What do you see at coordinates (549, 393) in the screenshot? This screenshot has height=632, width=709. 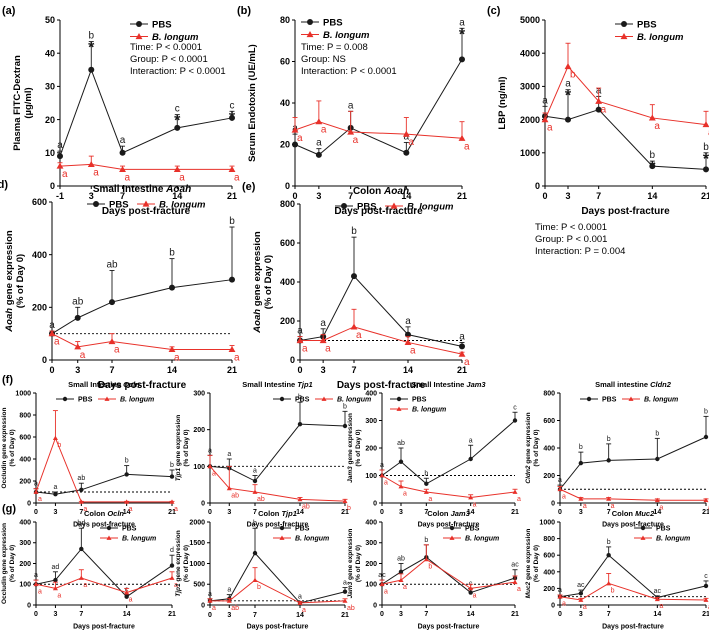 I see `y-tick-label: 800` at bounding box center [549, 393].